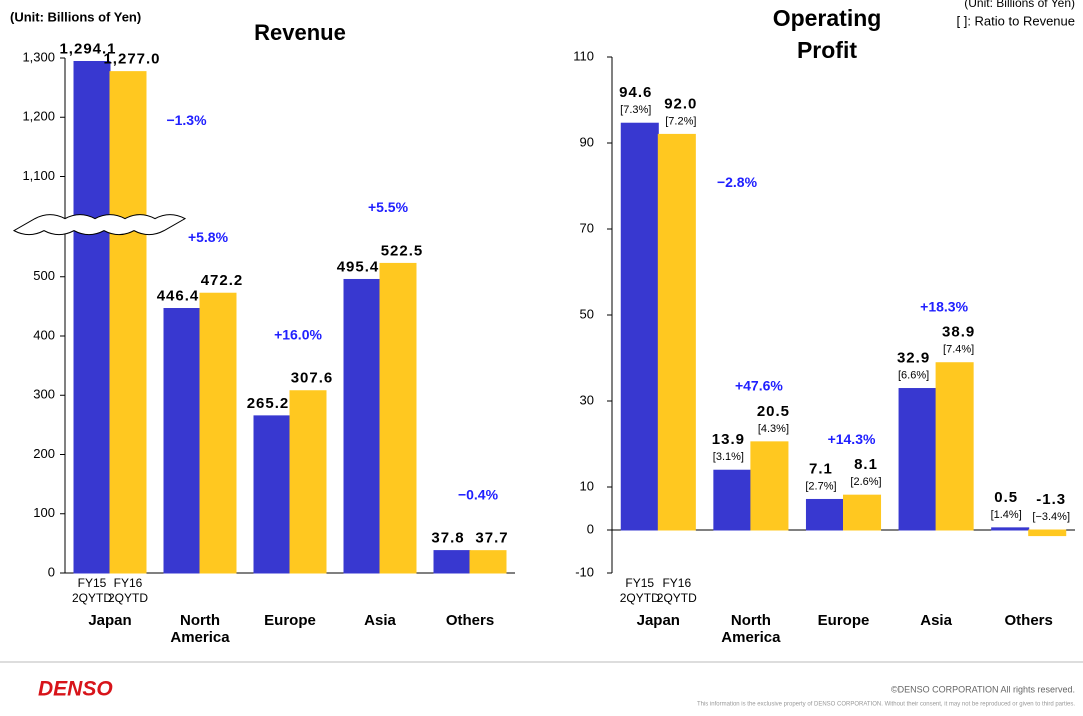 The height and width of the screenshot is (716, 1083). Describe the element at coordinates (44, 275) in the screenshot. I see `y-tick-label: 500` at that location.